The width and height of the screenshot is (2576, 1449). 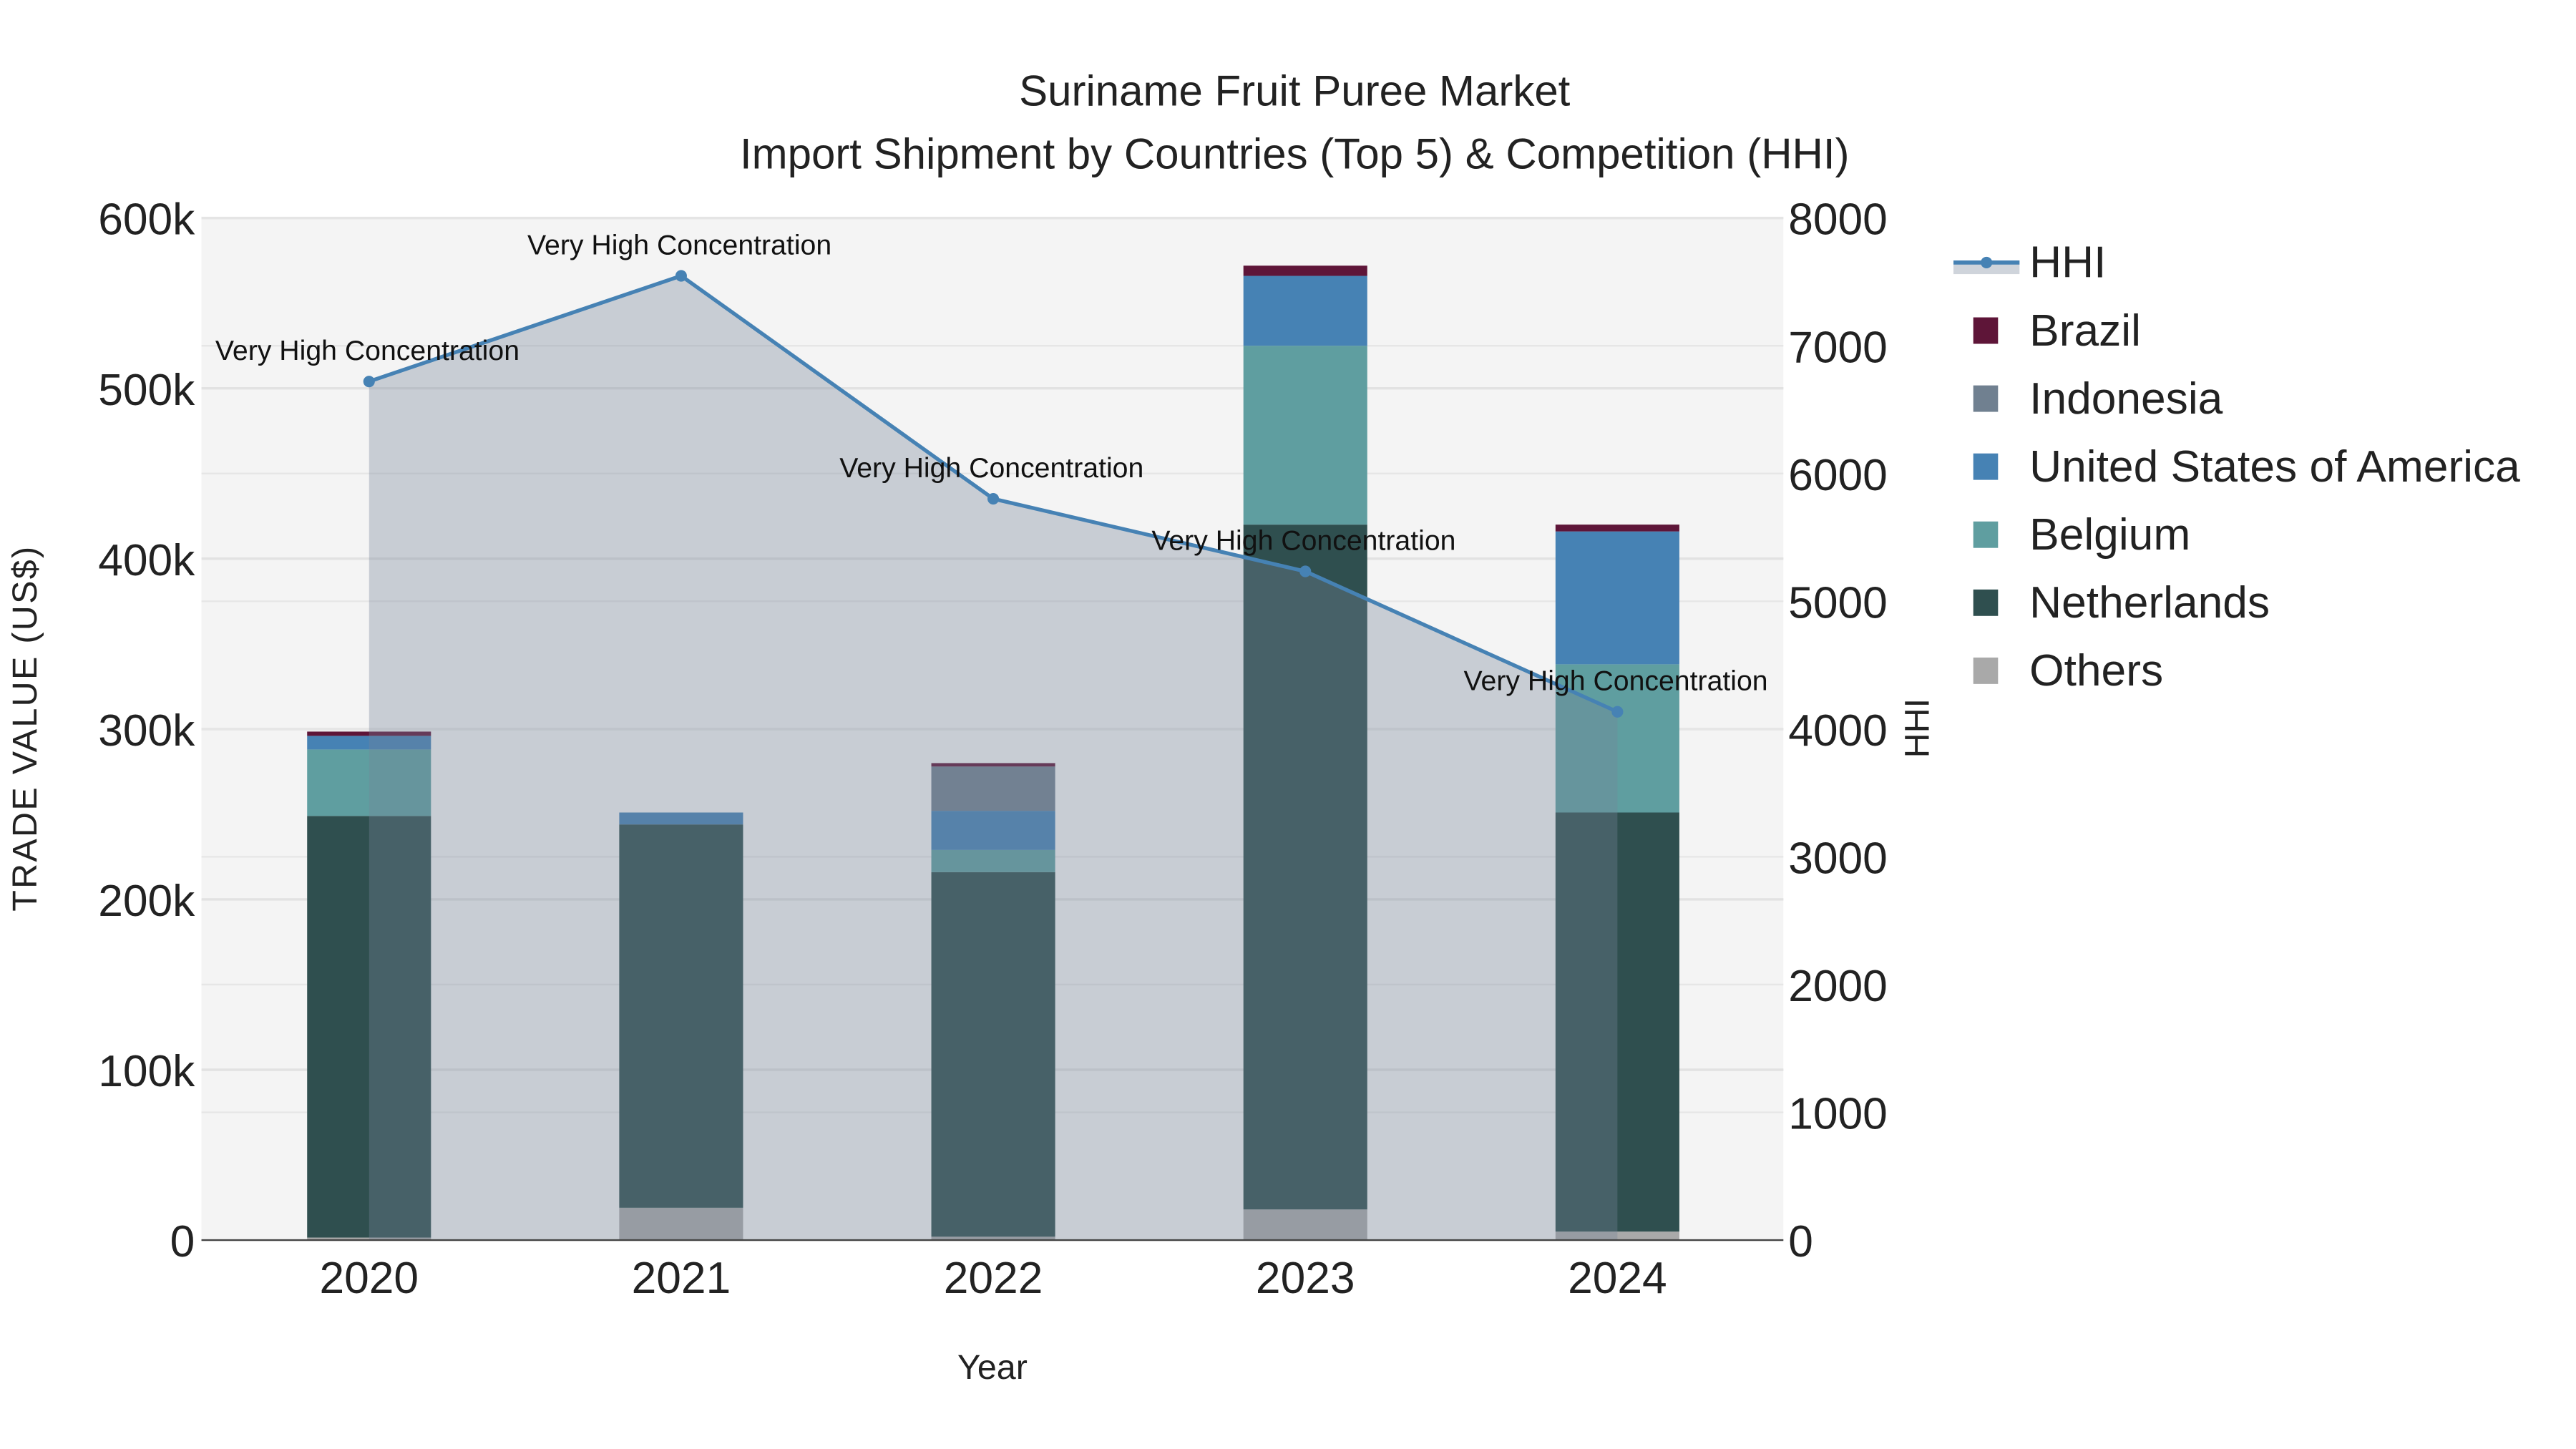 What do you see at coordinates (146, 731) in the screenshot?
I see `y-tick-label: 300k` at bounding box center [146, 731].